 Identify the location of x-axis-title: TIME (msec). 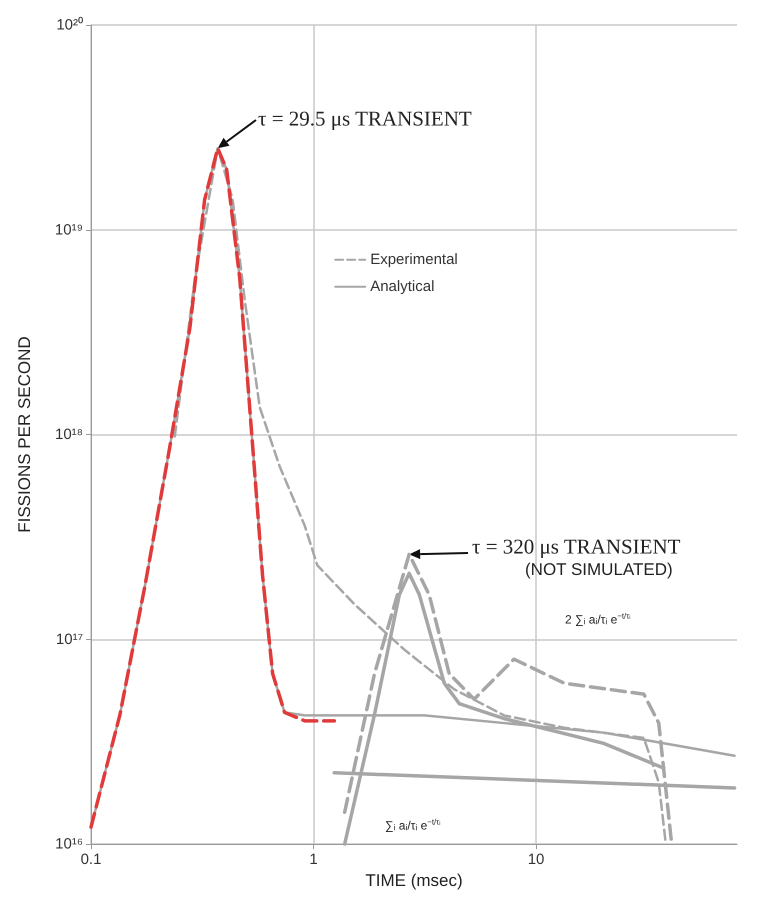
(414, 880).